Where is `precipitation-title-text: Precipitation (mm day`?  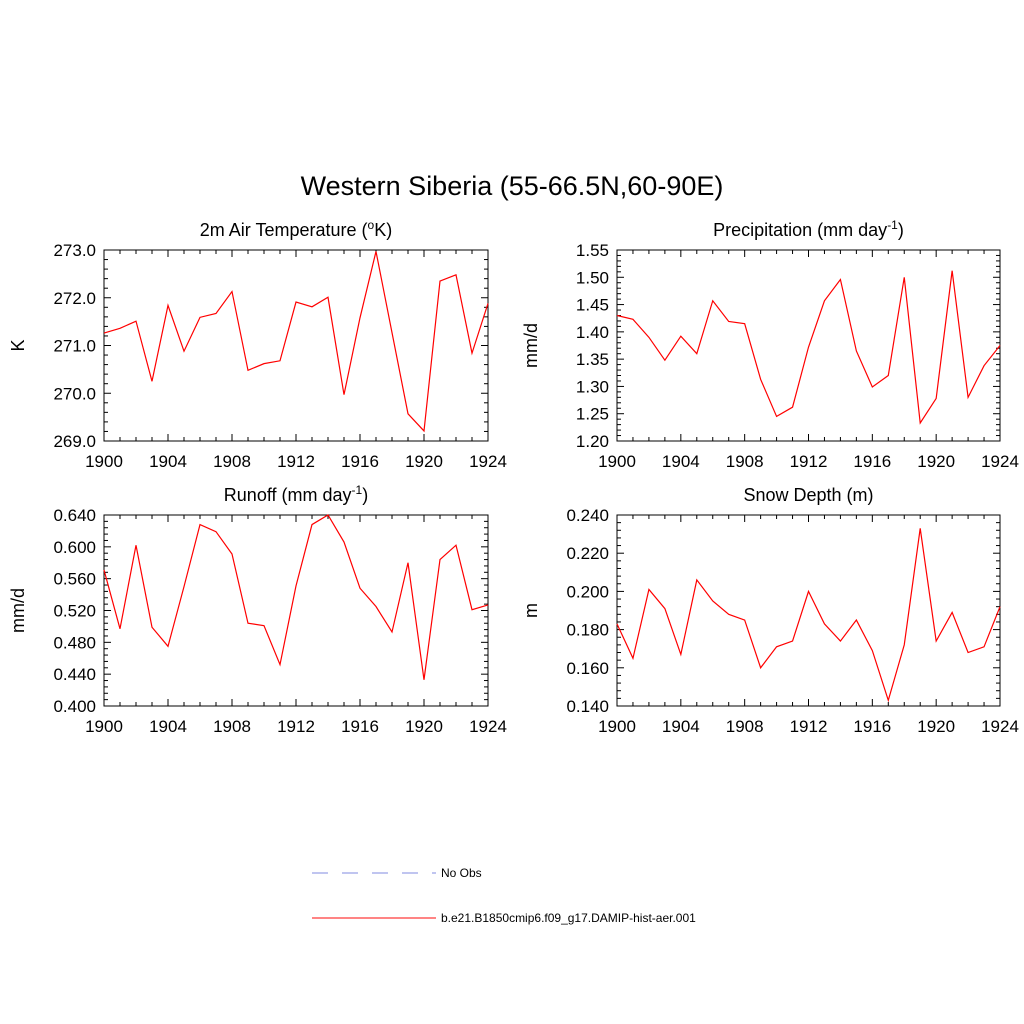
precipitation-title-text: Precipitation (mm day is located at coordinates (800, 230).